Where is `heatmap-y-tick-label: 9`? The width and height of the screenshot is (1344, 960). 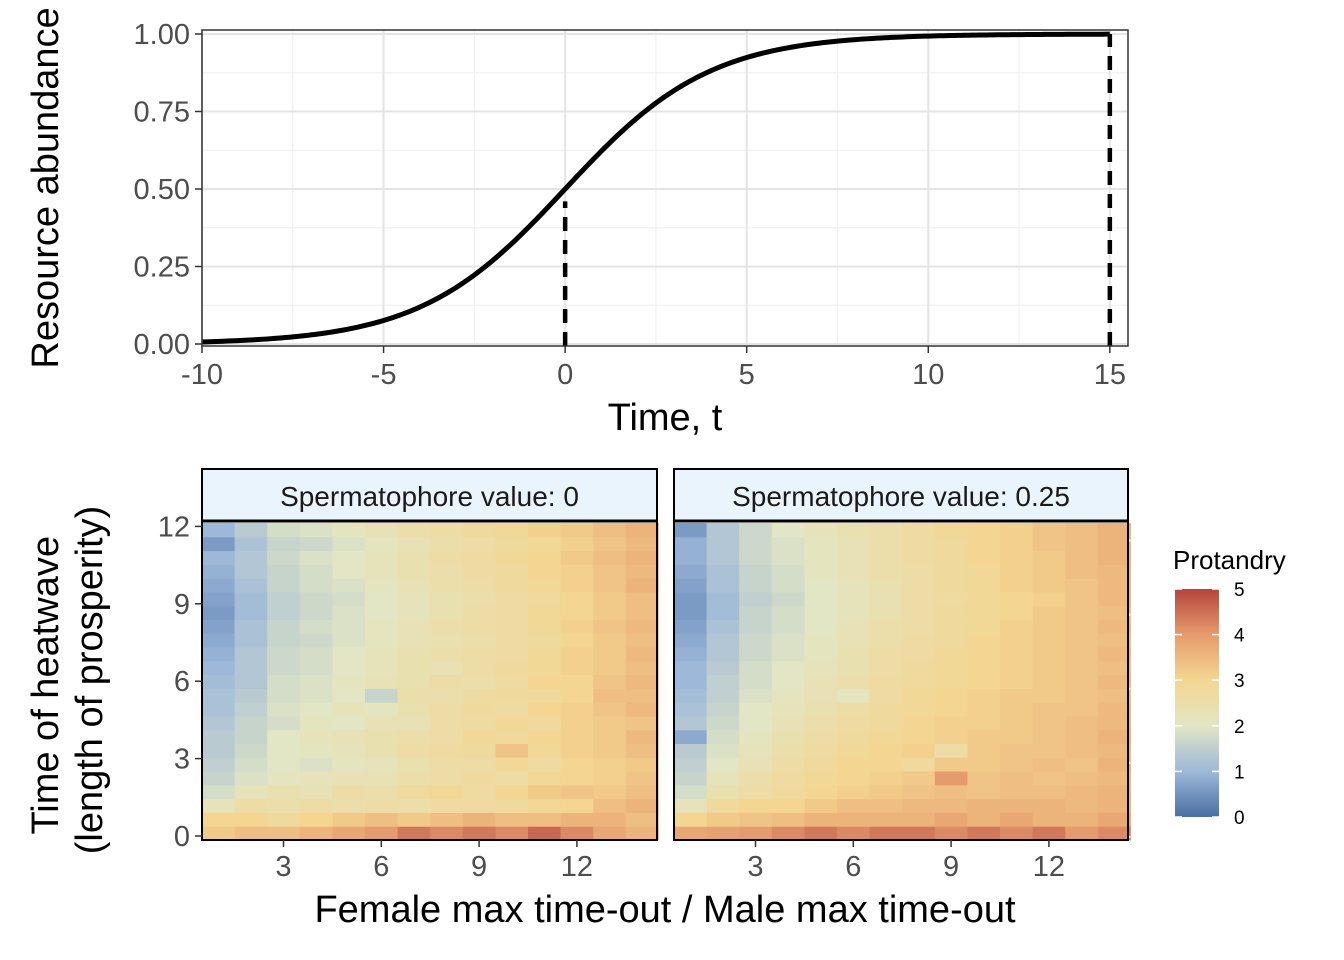
heatmap-y-tick-label: 9 is located at coordinates (182, 605).